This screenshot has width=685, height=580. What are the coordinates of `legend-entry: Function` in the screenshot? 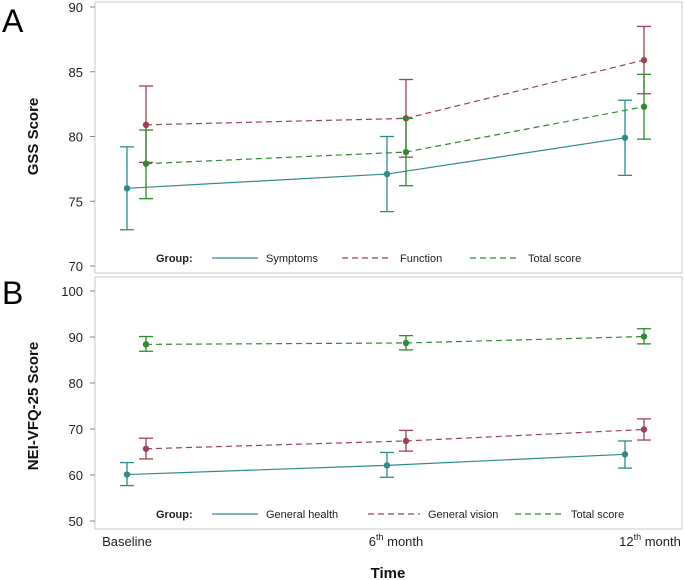 It's located at (421, 259).